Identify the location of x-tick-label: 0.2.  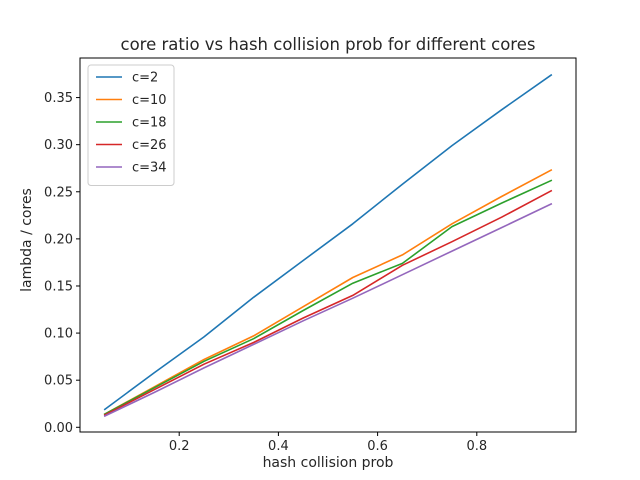
(179, 446).